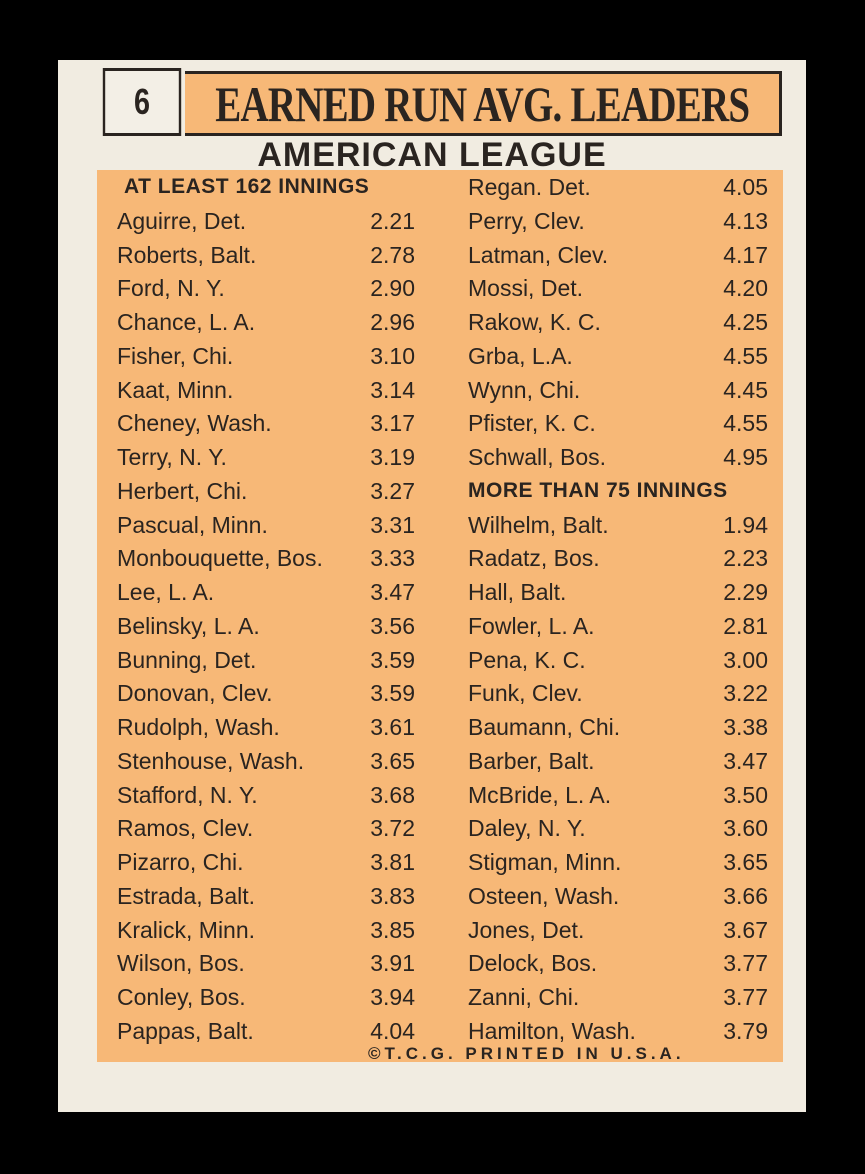 Image resolution: width=865 pixels, height=1174 pixels. I want to click on pitcher-name: Mossi, Det., so click(526, 288).